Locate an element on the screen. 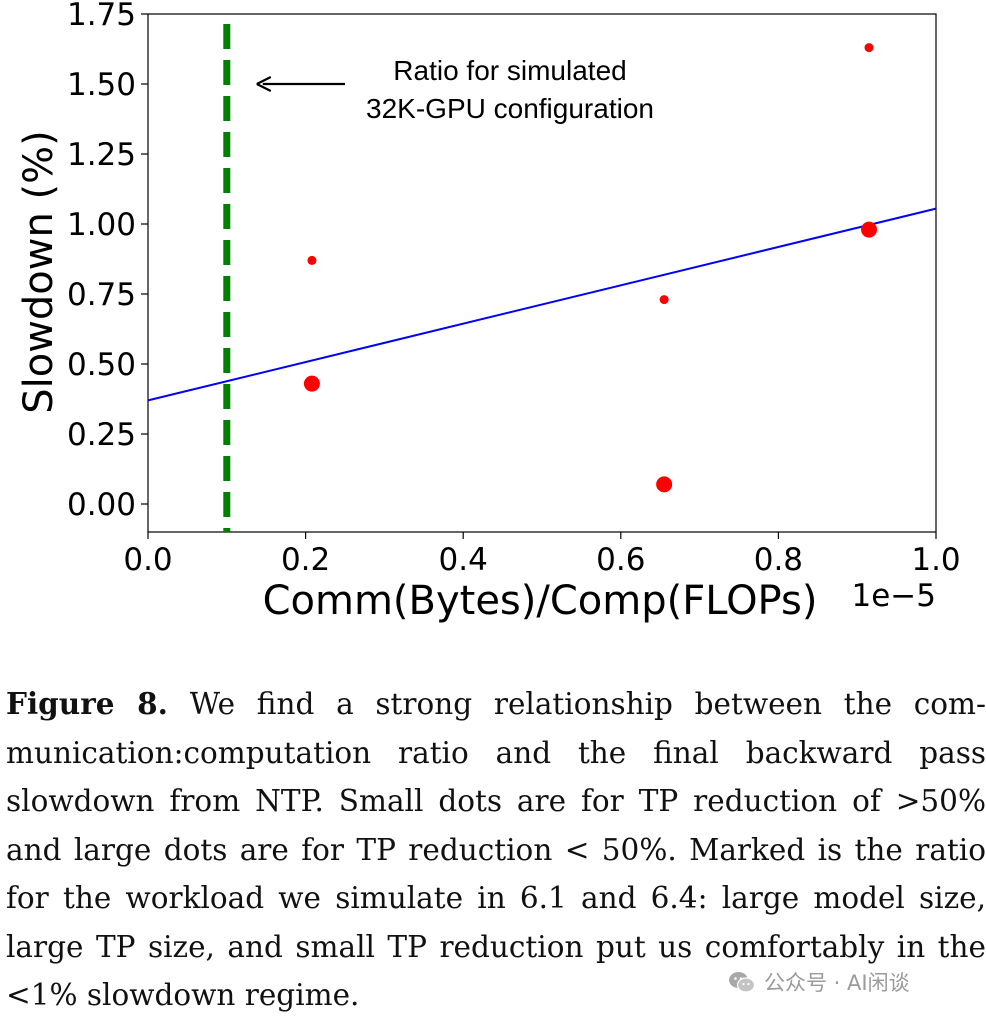 Image resolution: width=986 pixels, height=1020 pixels. x-axis-multiplier: 1e−5 is located at coordinates (894, 596).